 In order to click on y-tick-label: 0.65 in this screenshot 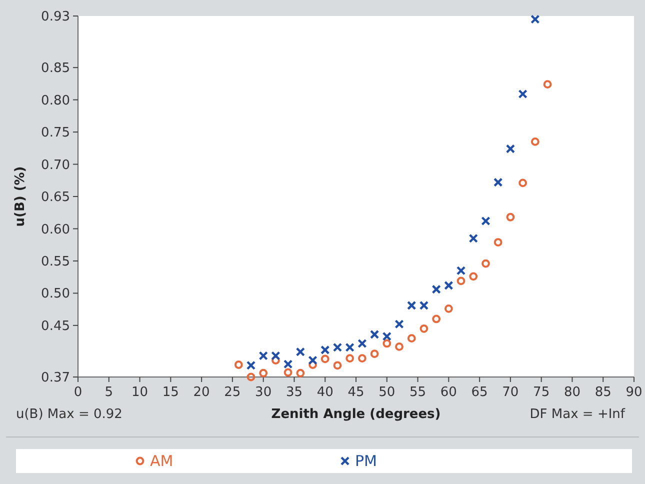, I will do `click(55, 198)`.